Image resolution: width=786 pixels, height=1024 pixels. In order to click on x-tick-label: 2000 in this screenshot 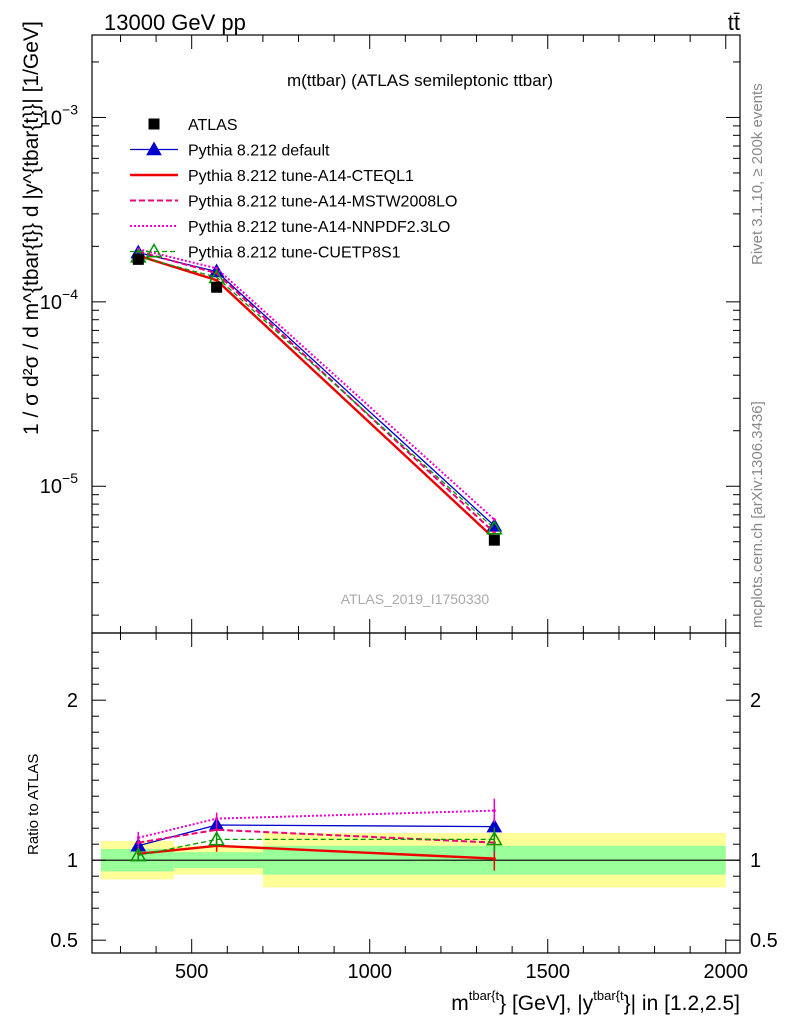, I will do `click(726, 972)`.